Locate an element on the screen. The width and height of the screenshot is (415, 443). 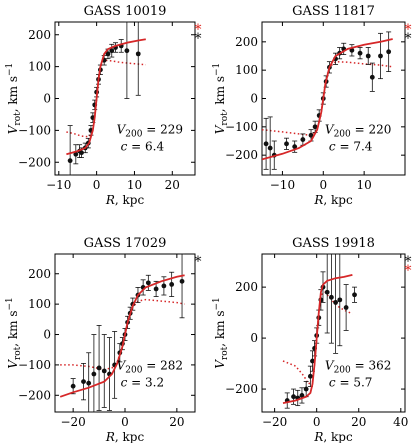
x-tick-label: 40 is located at coordinates (400, 422).